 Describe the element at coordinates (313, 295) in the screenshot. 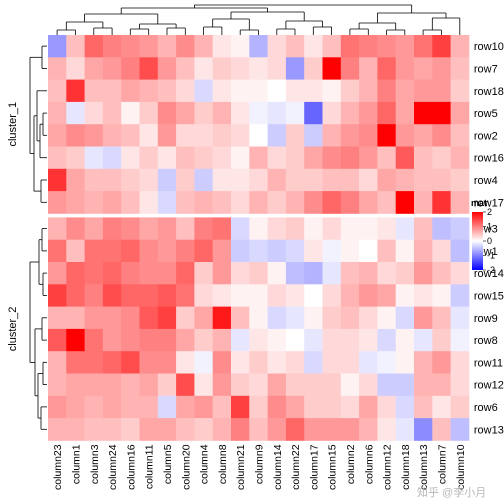

I see `heatmap-cell-row15-column17` at that location.